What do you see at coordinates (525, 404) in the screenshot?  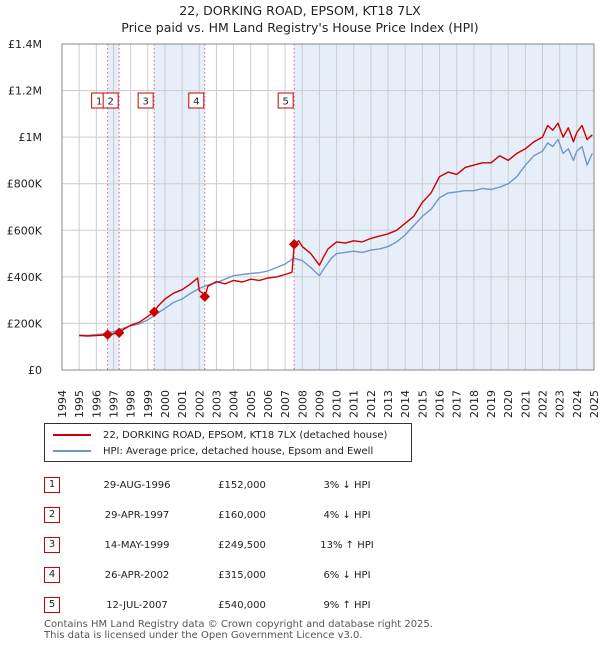 I see `x-tick-label: 2021` at bounding box center [525, 404].